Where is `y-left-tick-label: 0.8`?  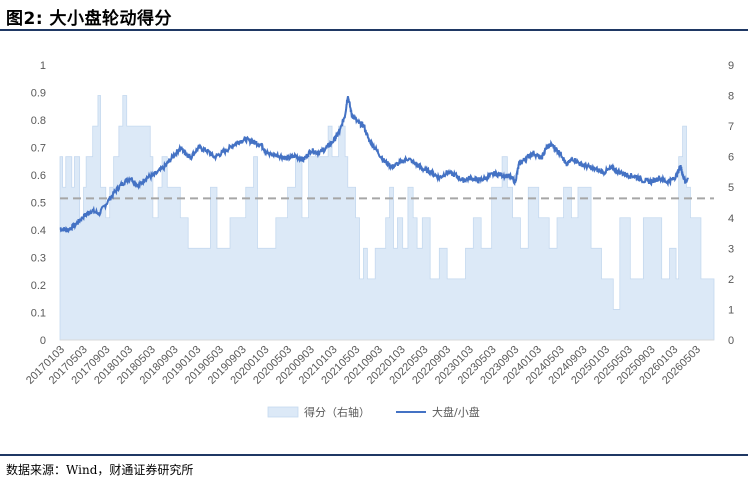 y-left-tick-label: 0.8 is located at coordinates (38, 121).